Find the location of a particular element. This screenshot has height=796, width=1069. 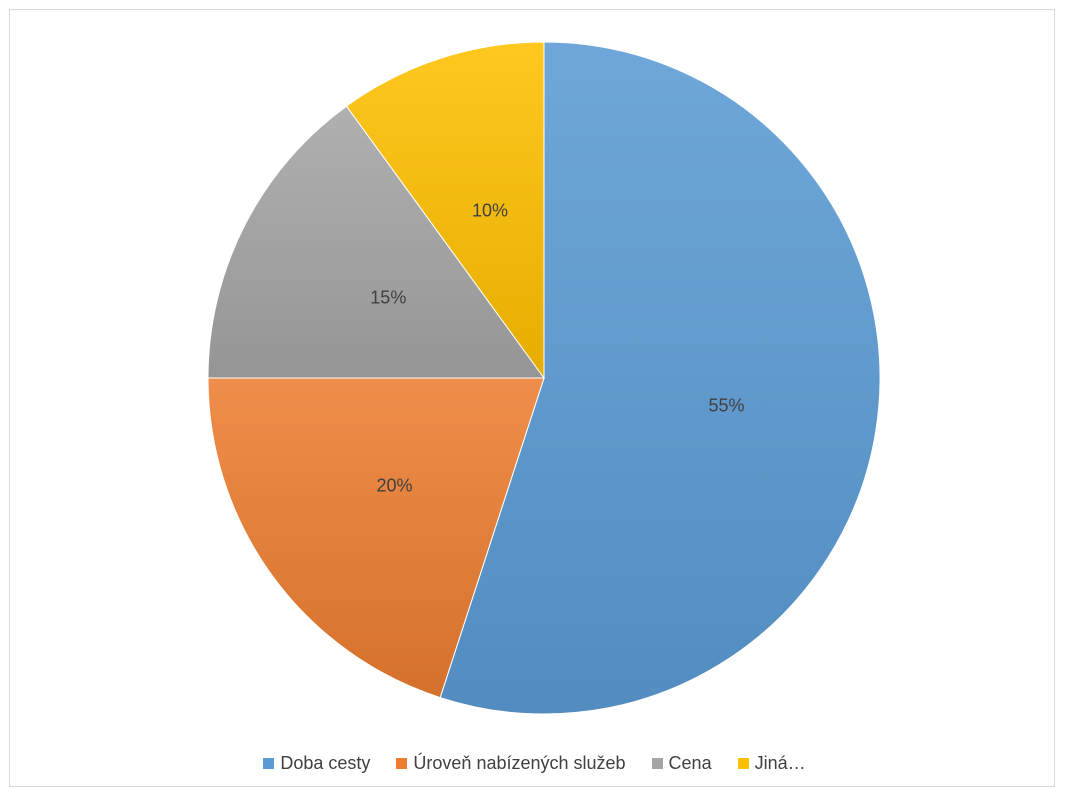

data-label-1: 55% is located at coordinates (727, 406).